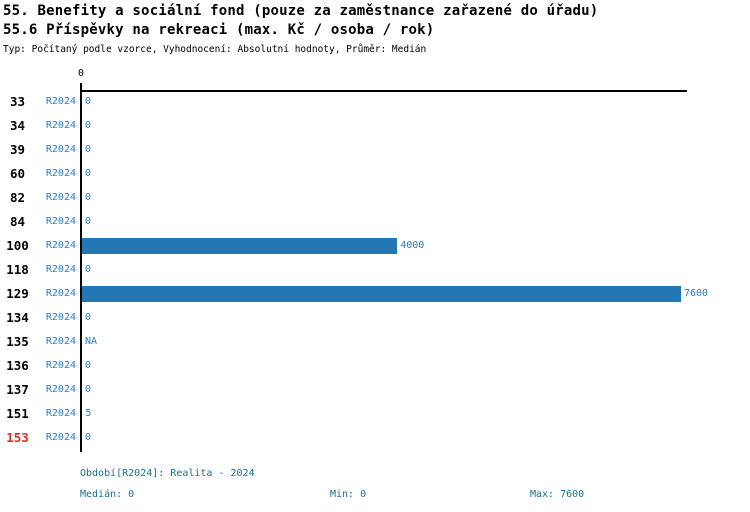 The image size is (750, 512). What do you see at coordinates (17, 317) in the screenshot?
I see `row-category-label: 134` at bounding box center [17, 317].